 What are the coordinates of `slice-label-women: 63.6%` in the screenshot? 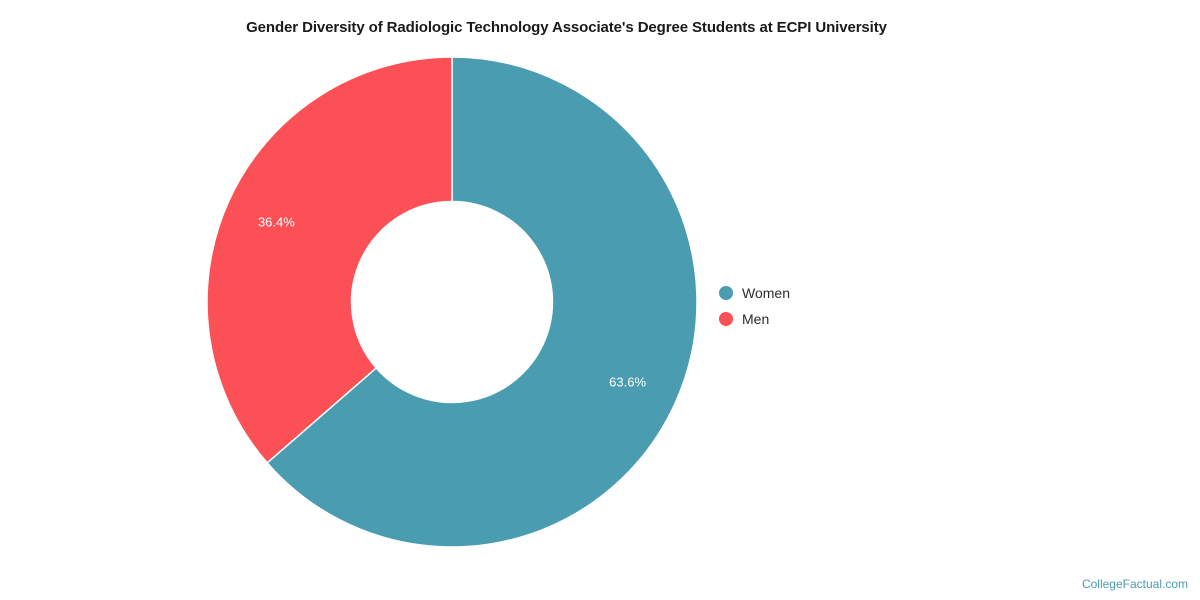 It's located at (627, 381).